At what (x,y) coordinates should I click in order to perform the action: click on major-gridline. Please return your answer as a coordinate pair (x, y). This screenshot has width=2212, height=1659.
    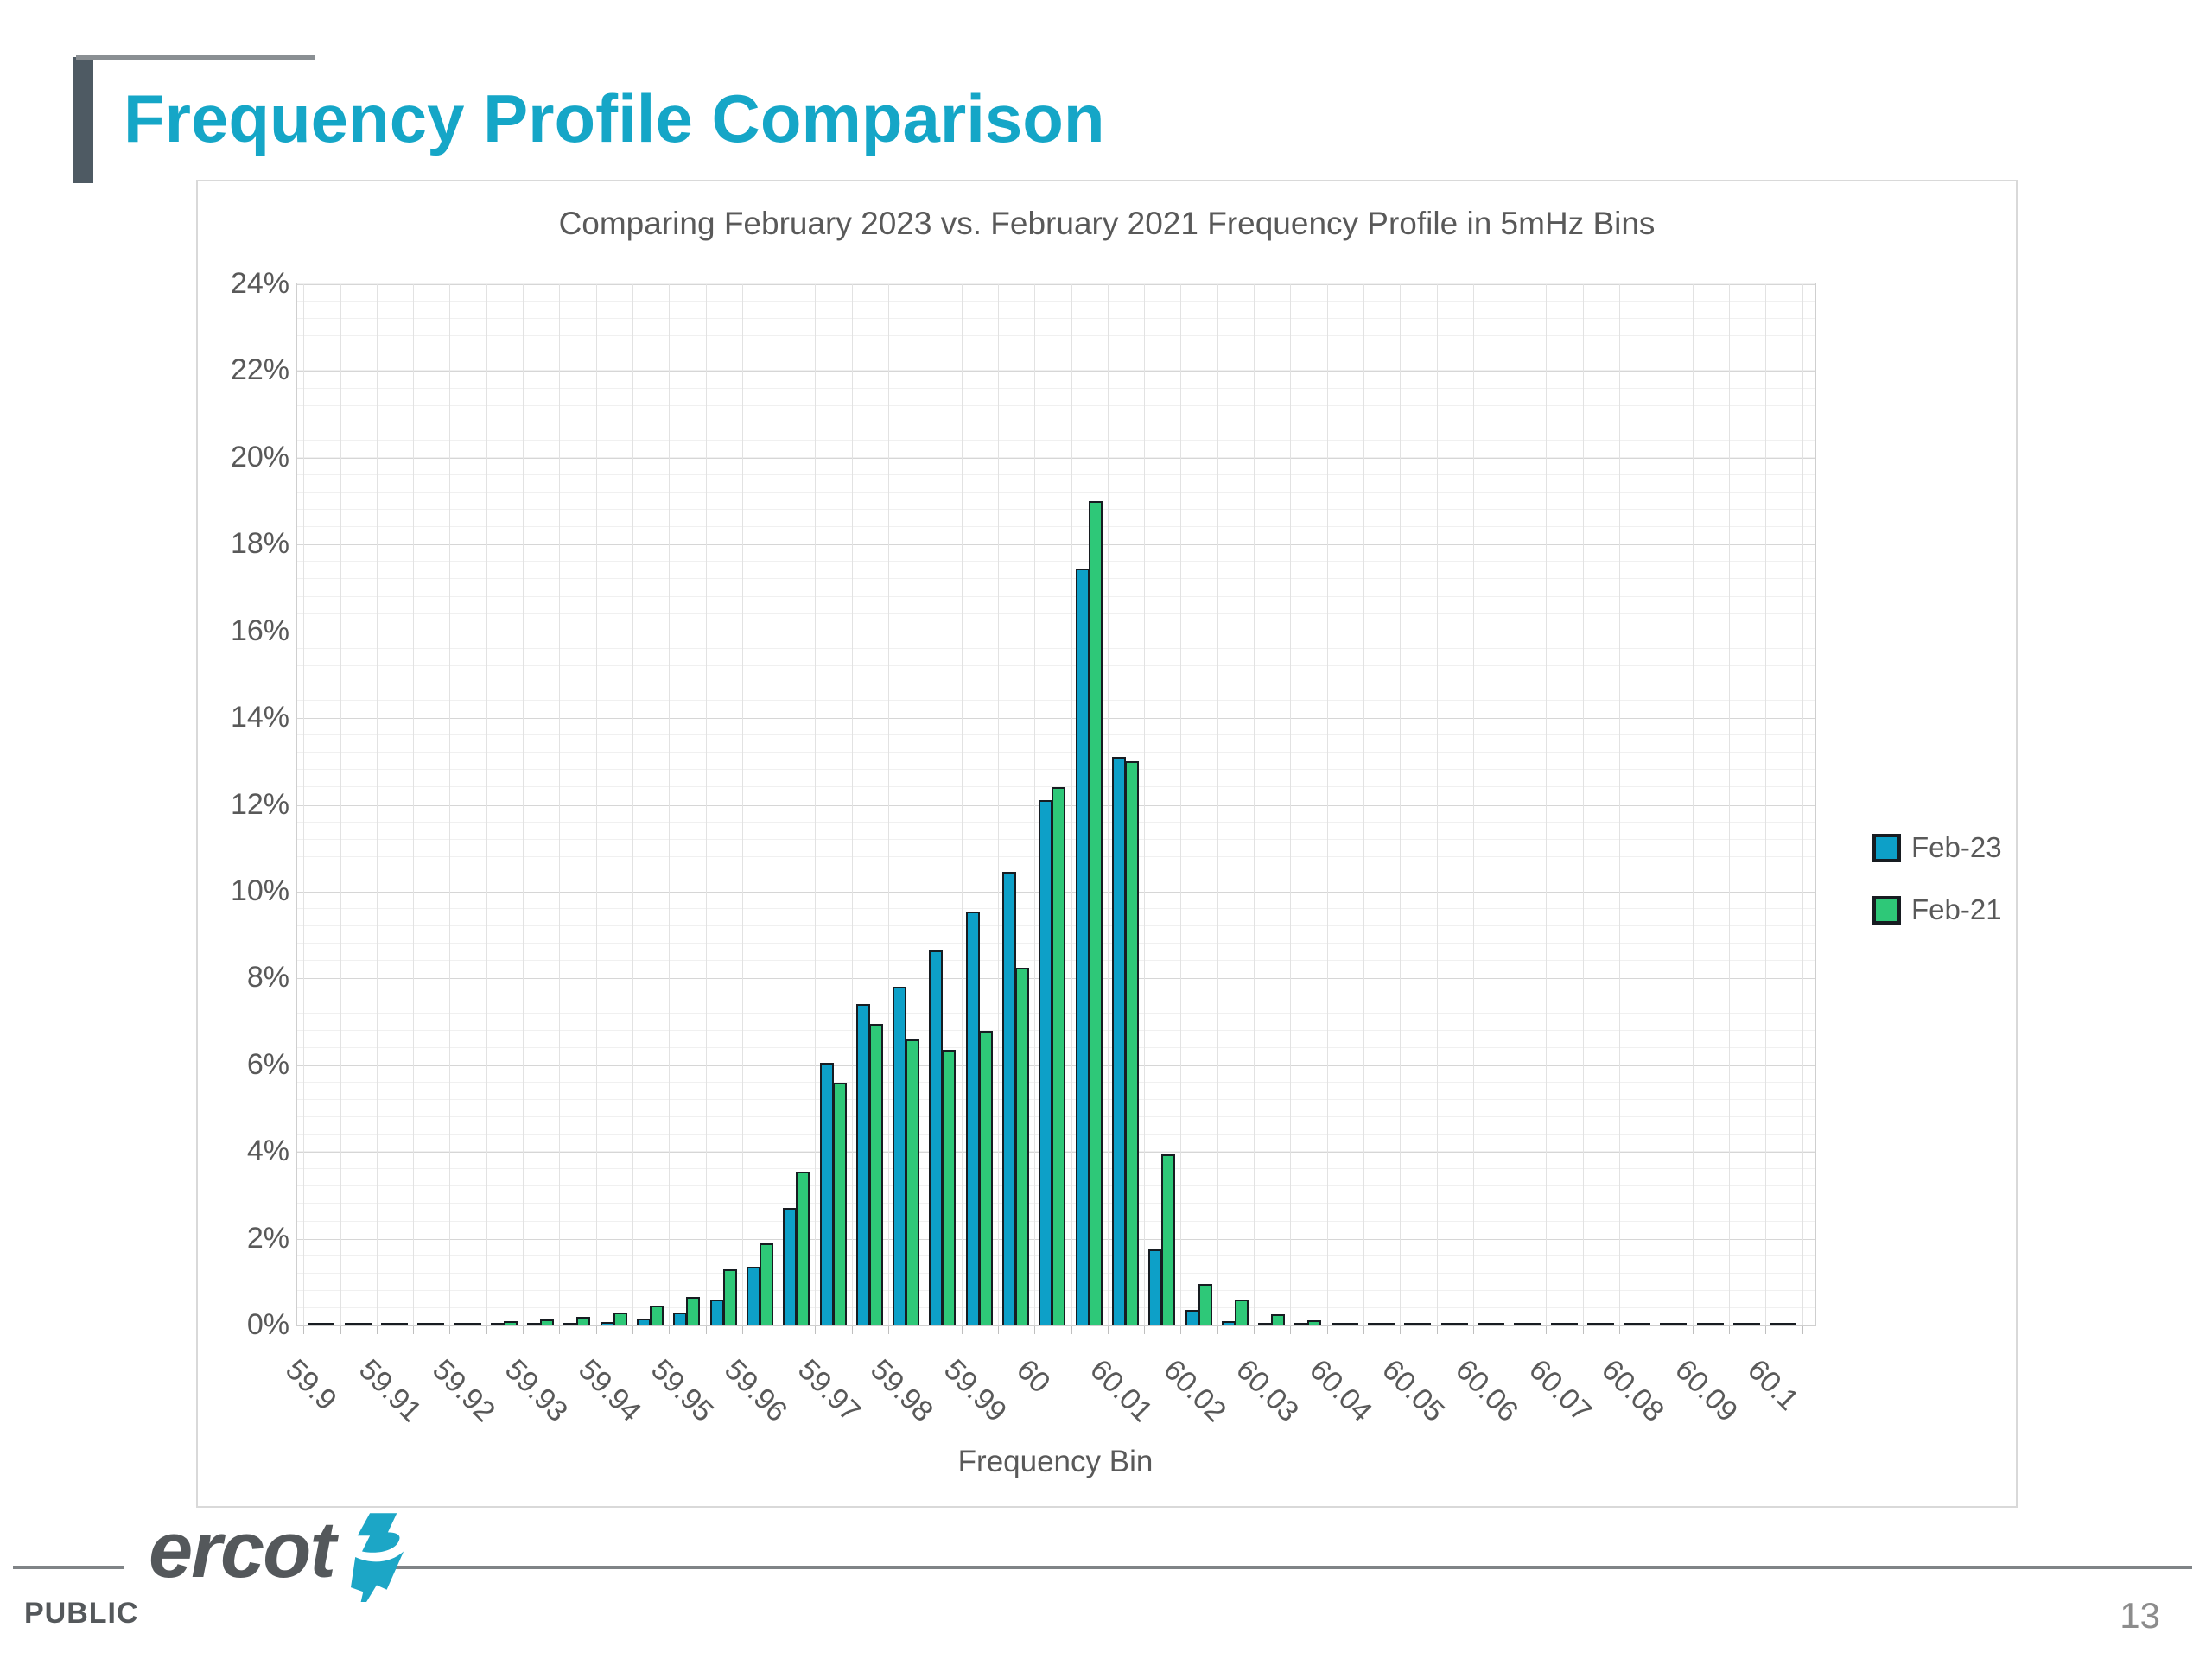
    Looking at the image, I should click on (1056, 719).